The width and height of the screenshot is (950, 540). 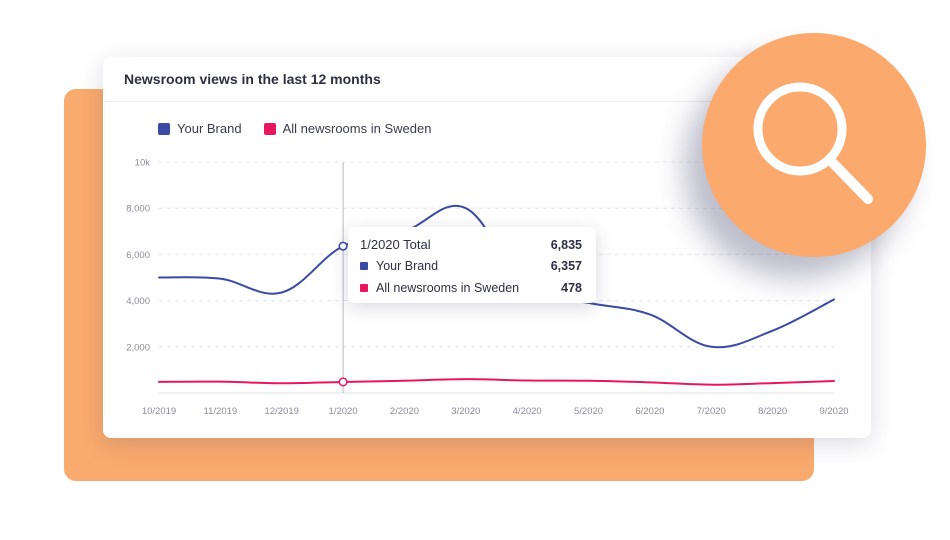 I want to click on tooltip-swatch-your-brand, so click(x=364, y=266).